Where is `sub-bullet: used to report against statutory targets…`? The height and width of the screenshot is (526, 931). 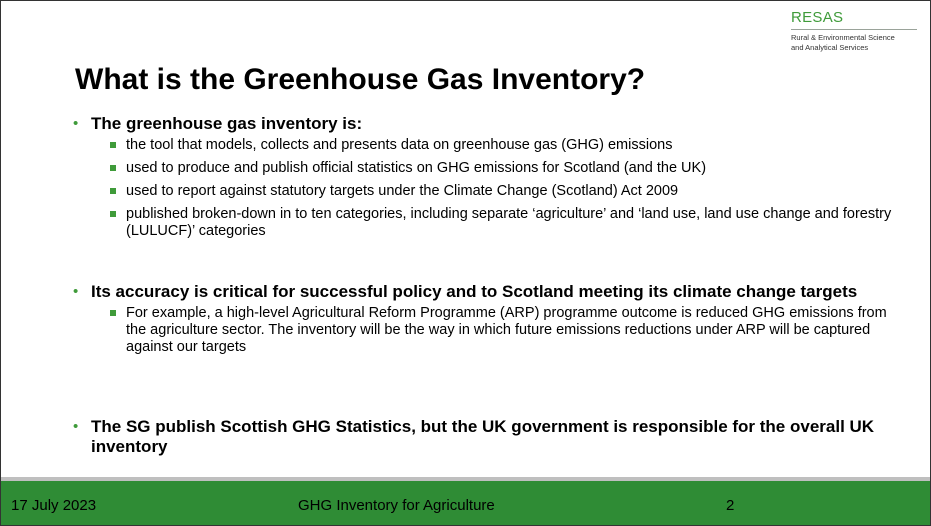 sub-bullet: used to report against statutory targets… is located at coordinates (486, 191).